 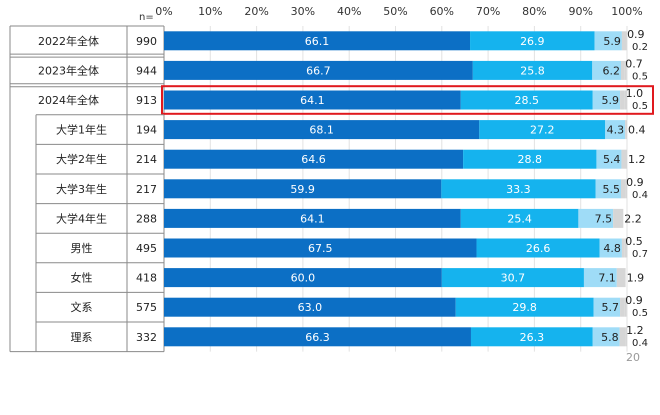 I want to click on highlight-box, so click(x=407, y=100).